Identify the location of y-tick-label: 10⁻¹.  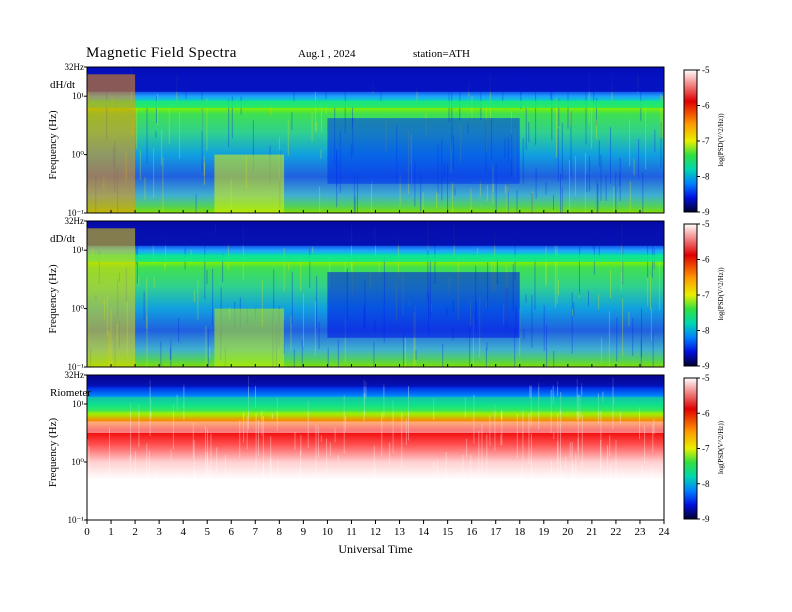
(76, 367).